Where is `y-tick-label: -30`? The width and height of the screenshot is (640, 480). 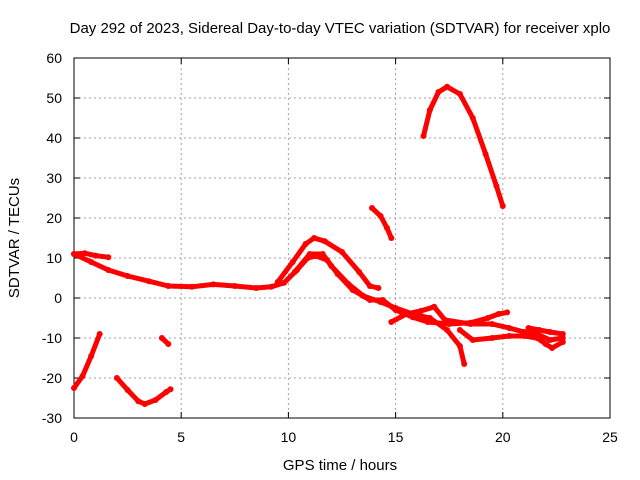 y-tick-label: -30 is located at coordinates (52, 418).